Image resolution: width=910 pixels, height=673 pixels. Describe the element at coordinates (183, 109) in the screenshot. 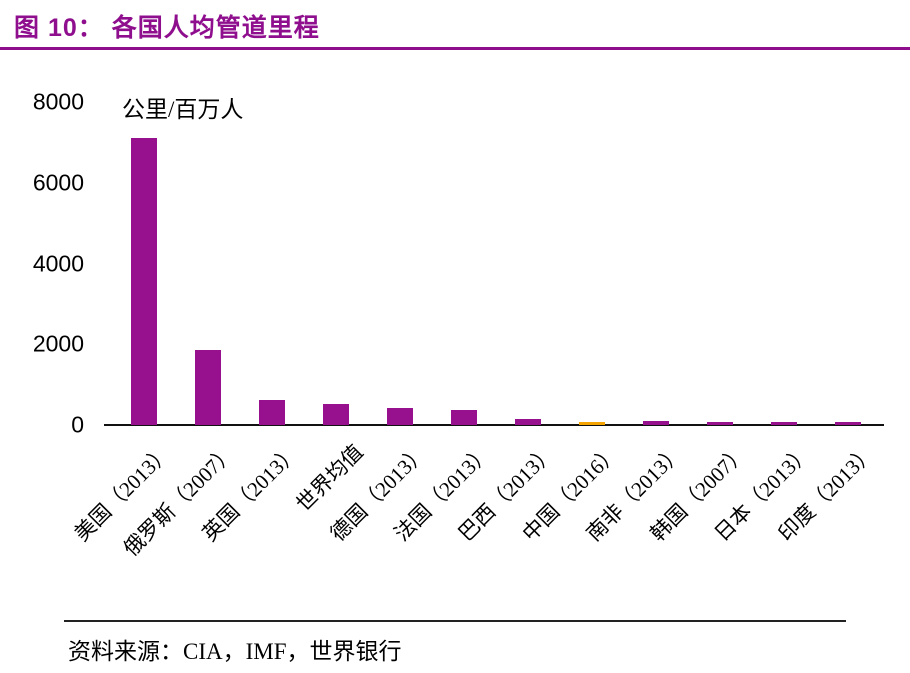

I see `y-axis-unit-label: 公里/百万人` at that location.